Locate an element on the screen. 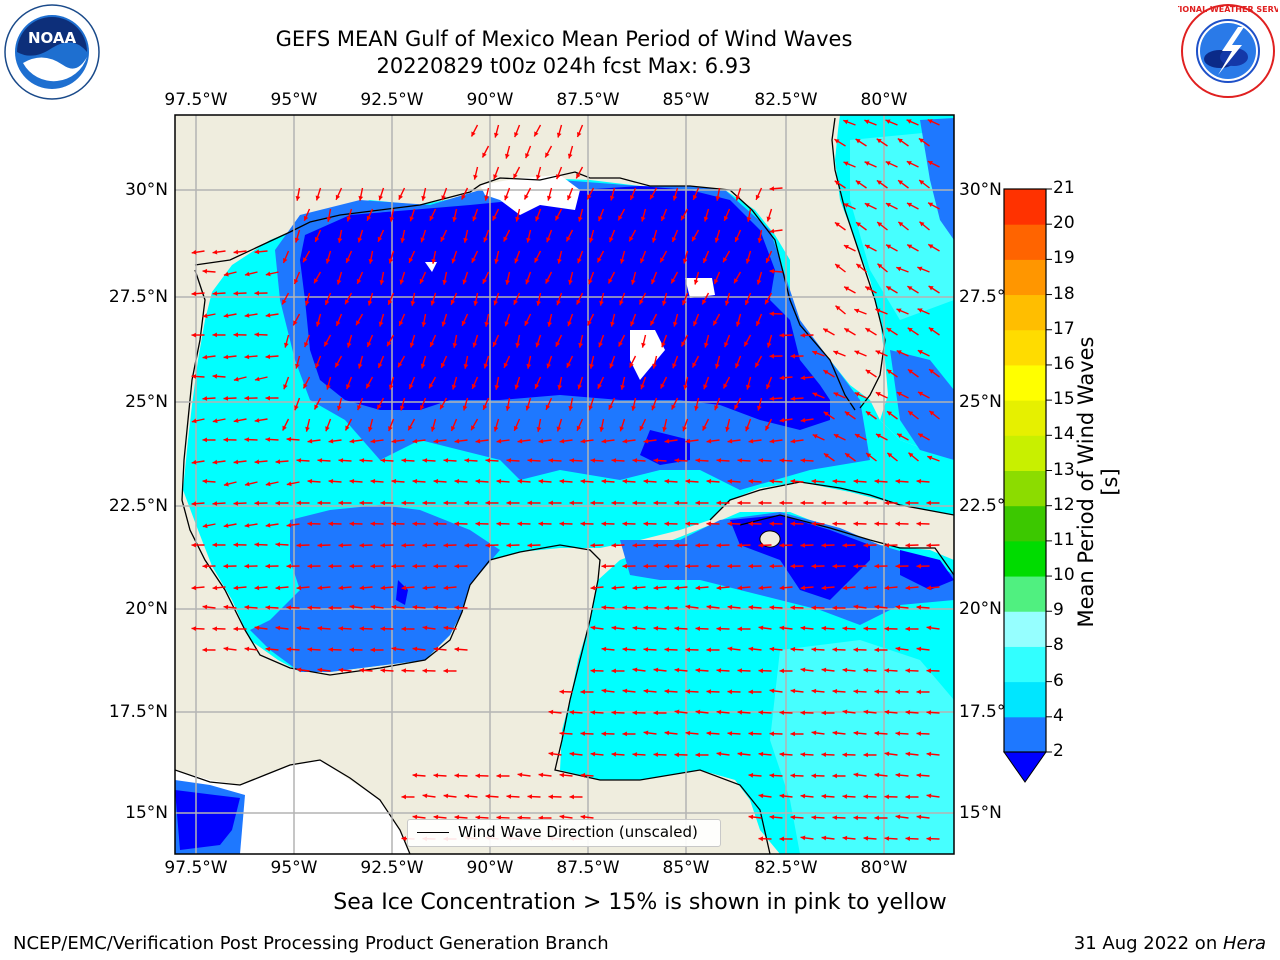 The width and height of the screenshot is (1280, 960). noaa-logo: NOAA is located at coordinates (52, 52).